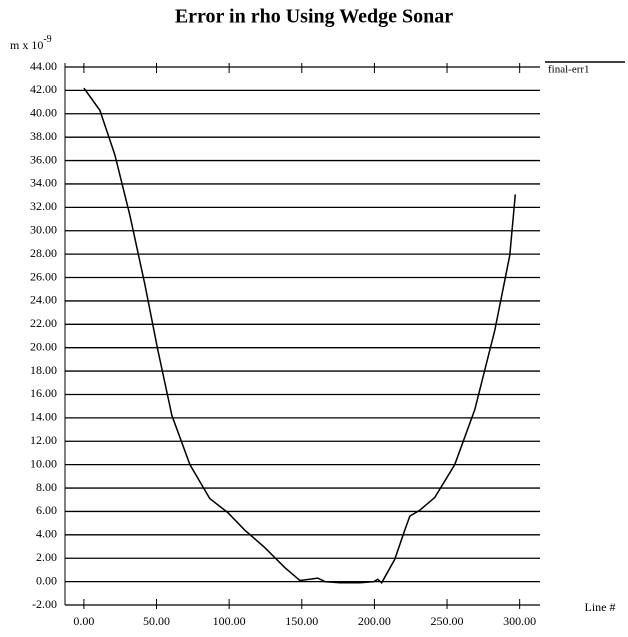 This screenshot has height=637, width=628. Describe the element at coordinates (83, 621) in the screenshot. I see `x-tick-label: 0.00` at that location.